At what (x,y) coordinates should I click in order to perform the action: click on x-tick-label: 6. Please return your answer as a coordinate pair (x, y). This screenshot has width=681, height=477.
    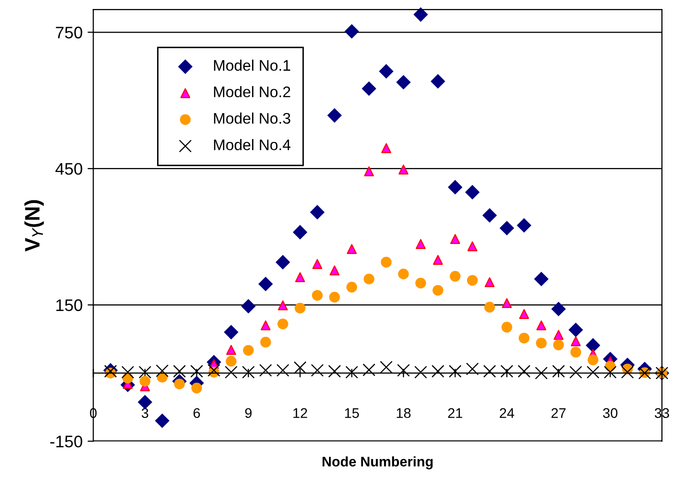
    Looking at the image, I should click on (197, 413).